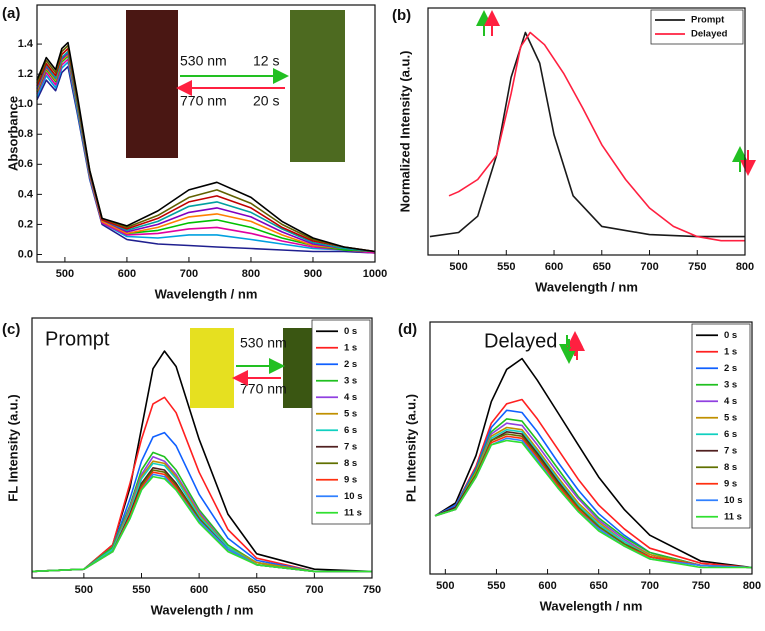 The height and width of the screenshot is (631, 765). Describe the element at coordinates (25, 224) in the screenshot. I see `y-tick-label: 0.2` at that location.